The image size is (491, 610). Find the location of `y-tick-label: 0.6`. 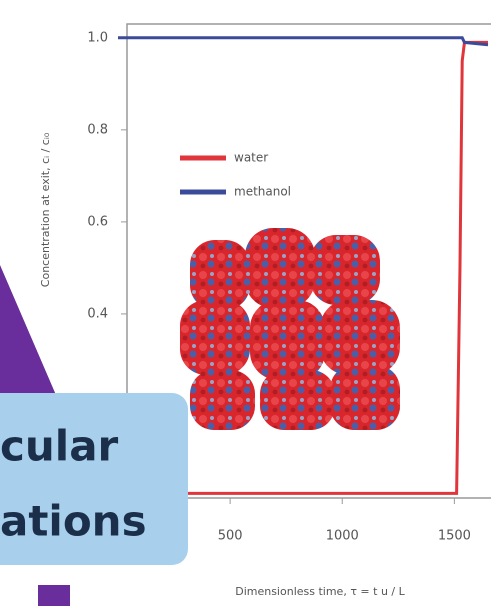

y-tick-label: 0.6 is located at coordinates (97, 221).